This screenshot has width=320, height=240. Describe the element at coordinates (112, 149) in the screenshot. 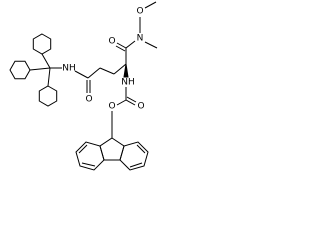

I see `five-ring` at that location.